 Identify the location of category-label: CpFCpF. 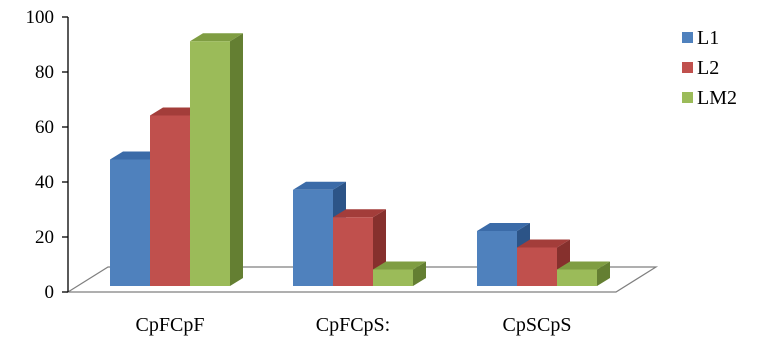
(170, 325).